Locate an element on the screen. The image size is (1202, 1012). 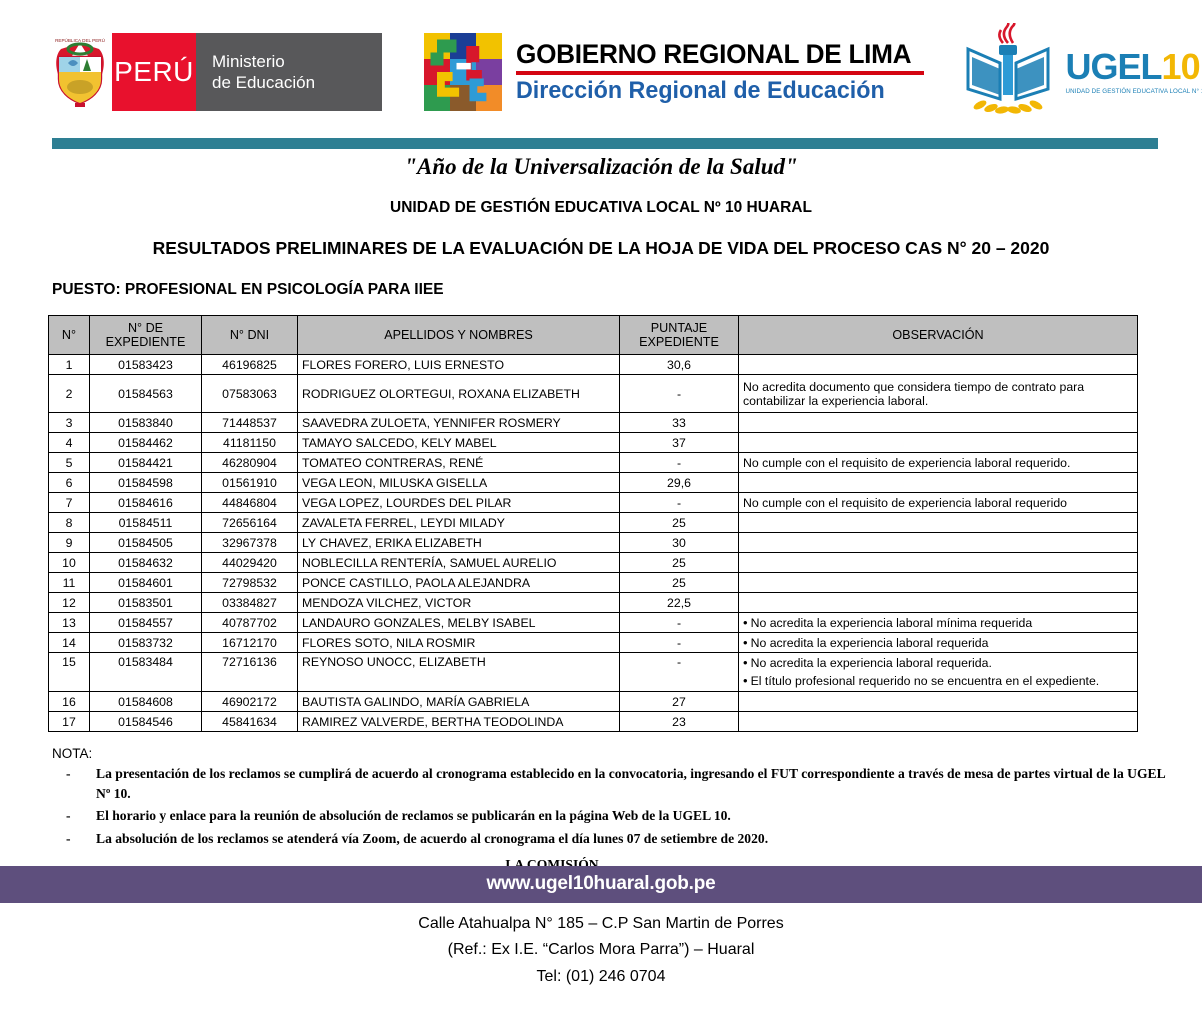
col-header-expediente-line1: N° DE is located at coordinates (145, 327).